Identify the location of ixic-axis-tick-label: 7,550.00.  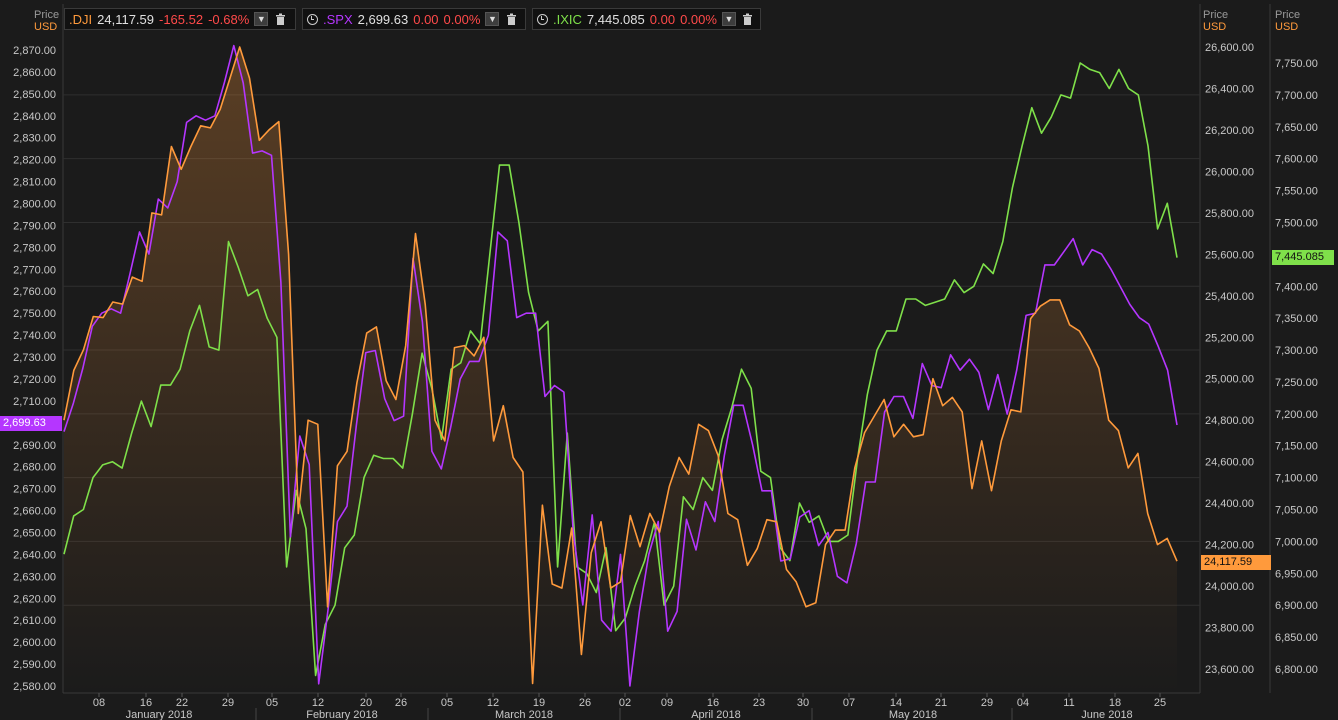
(1296, 192).